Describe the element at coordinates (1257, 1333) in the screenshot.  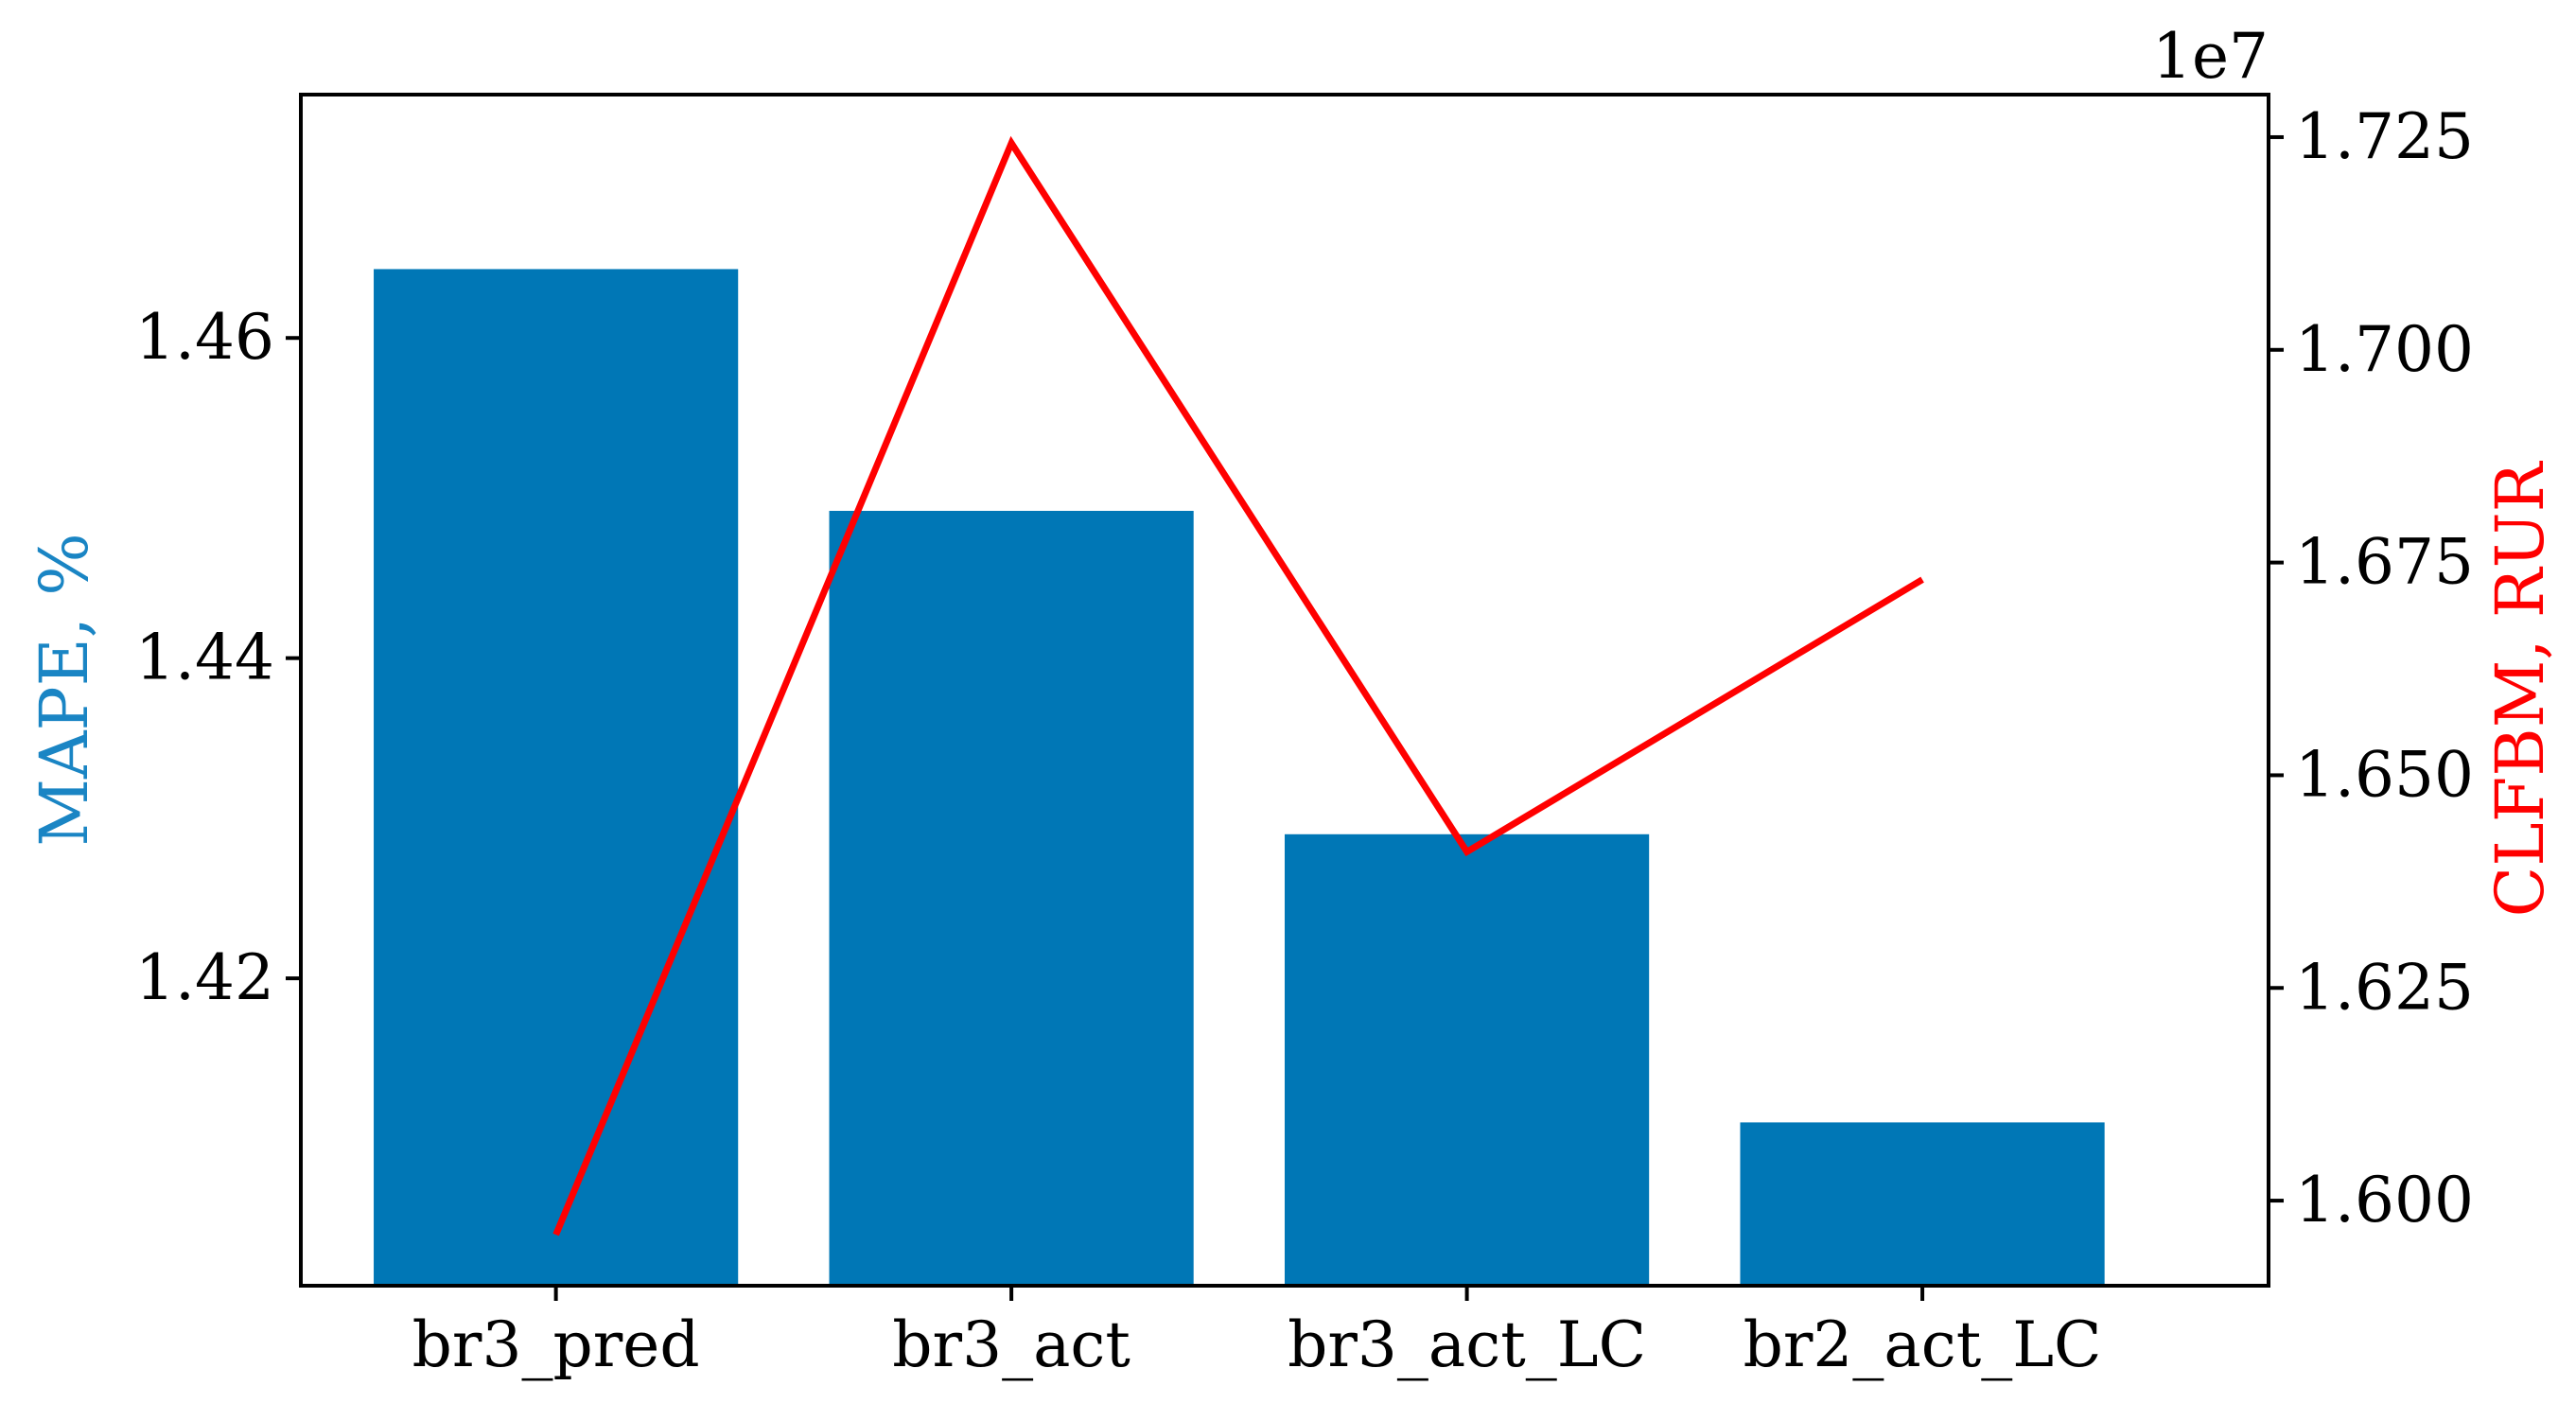
I see `x-axis: br3_pred br3_act br3_act_LC br2_act_LC` at that location.